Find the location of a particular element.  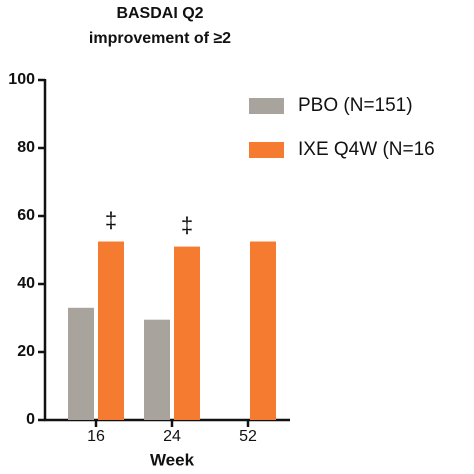

chart-title: improvement of ≥2 is located at coordinates (160, 38).